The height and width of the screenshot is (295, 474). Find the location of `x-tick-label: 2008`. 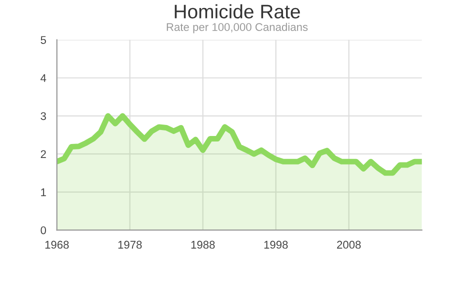

x-tick-label: 2008 is located at coordinates (349, 244).